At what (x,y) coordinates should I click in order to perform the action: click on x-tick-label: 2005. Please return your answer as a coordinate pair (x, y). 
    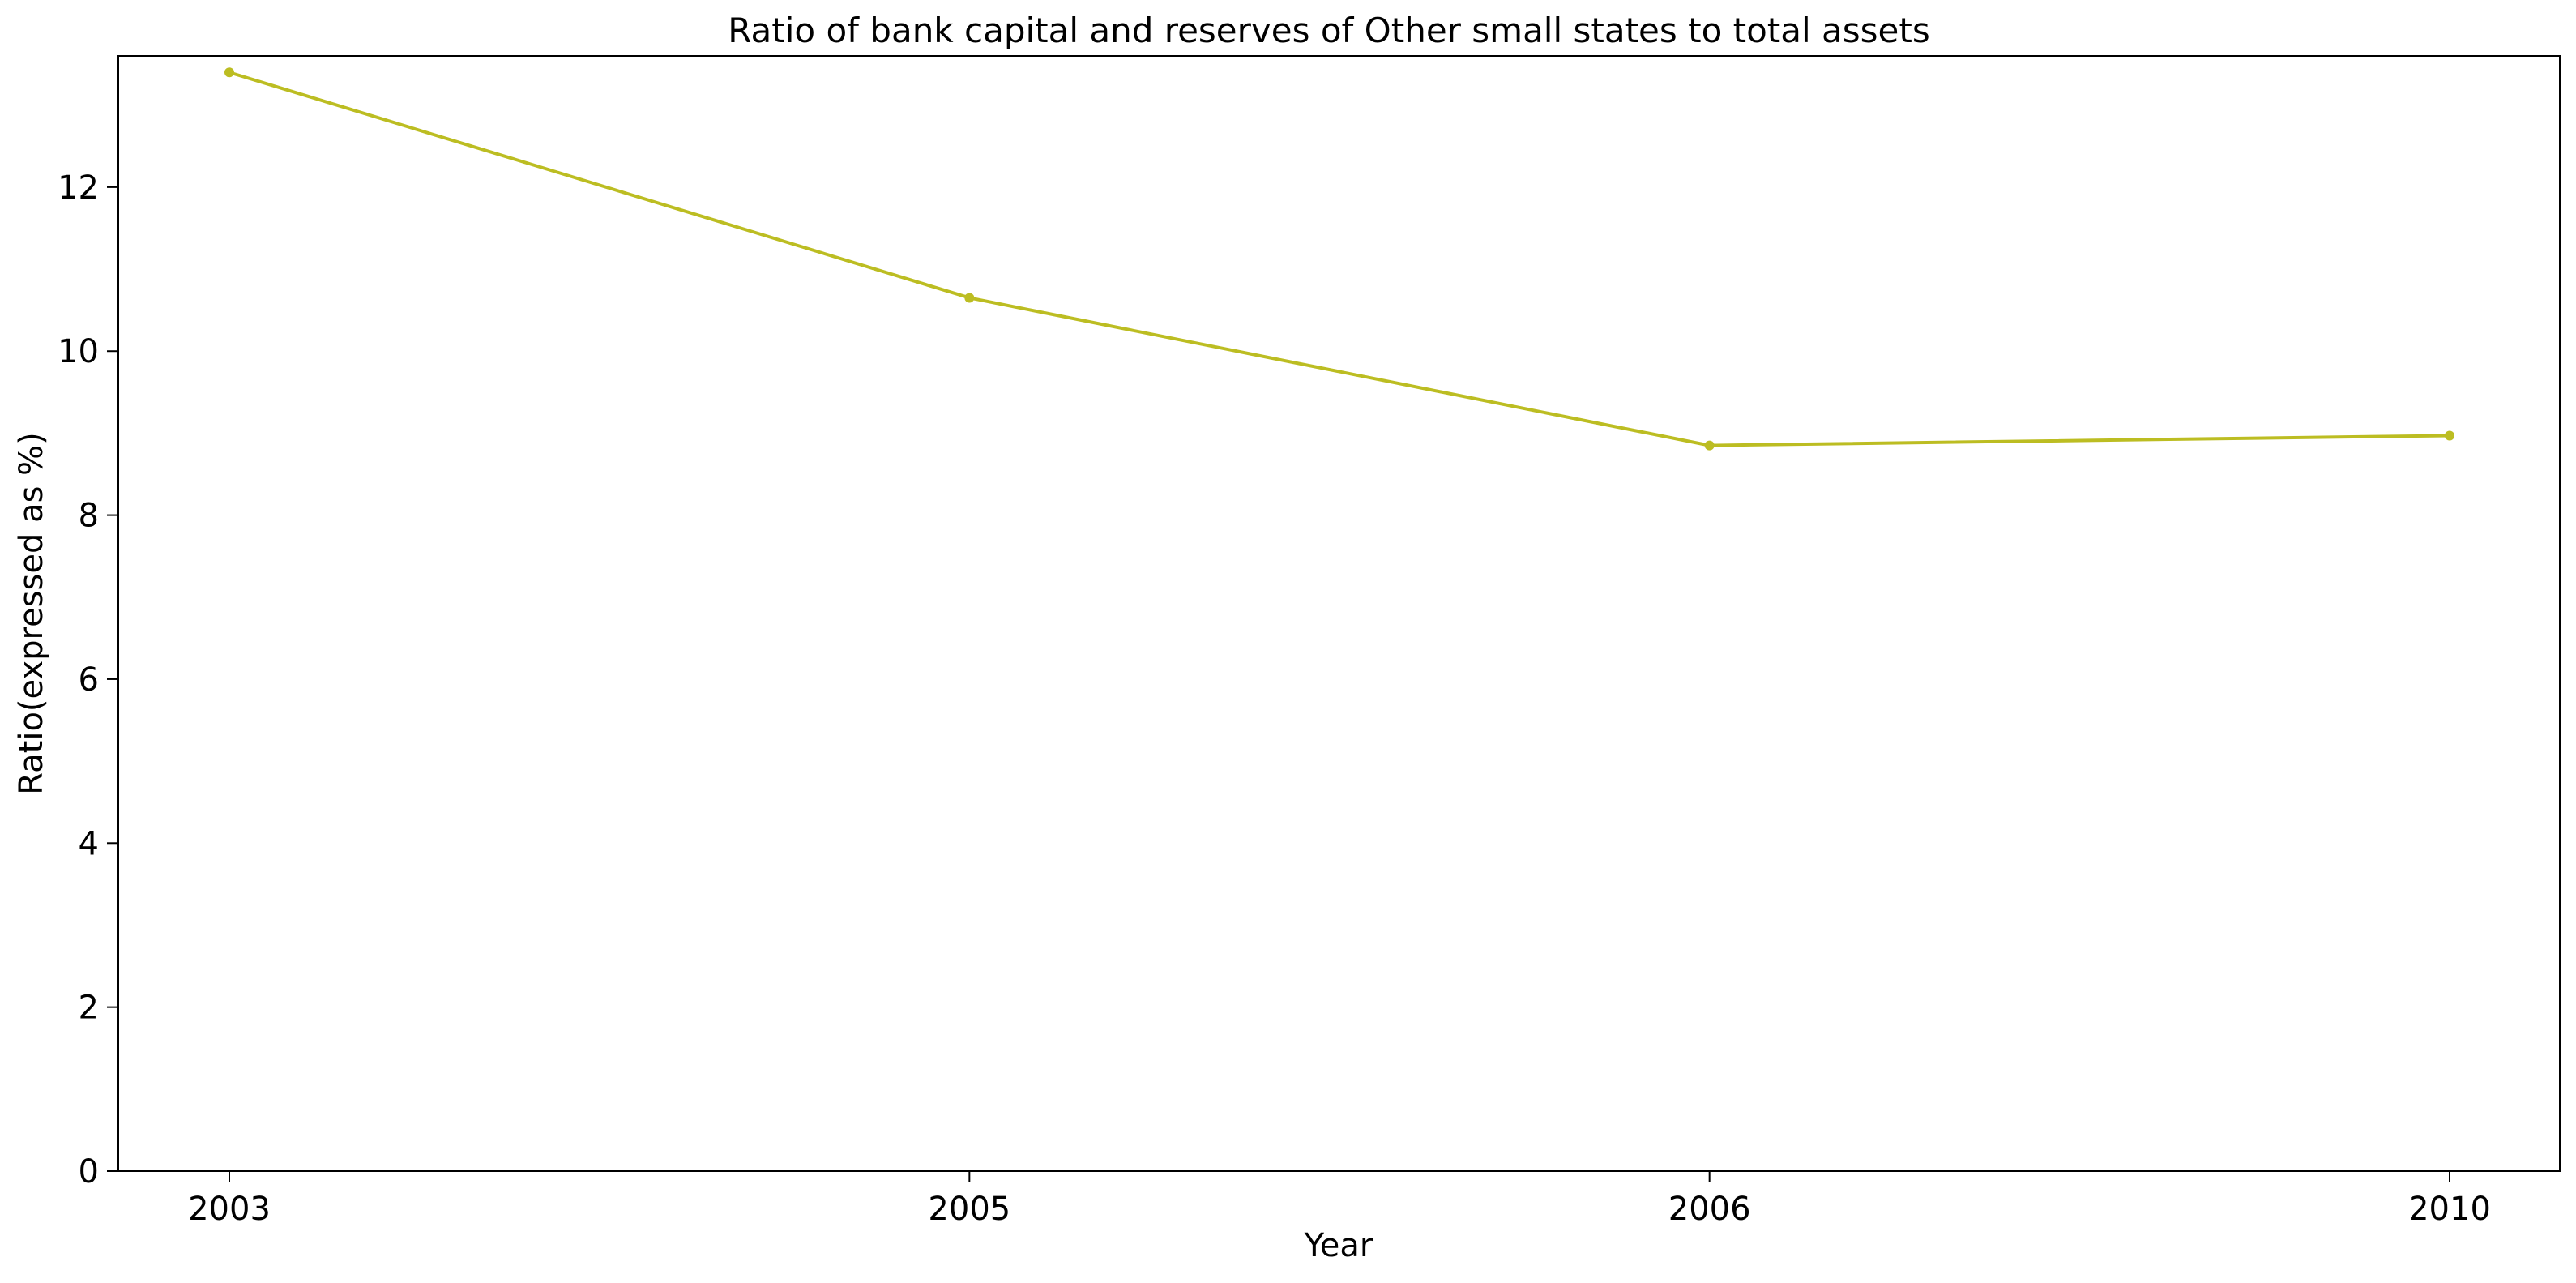
    Looking at the image, I should click on (969, 1209).